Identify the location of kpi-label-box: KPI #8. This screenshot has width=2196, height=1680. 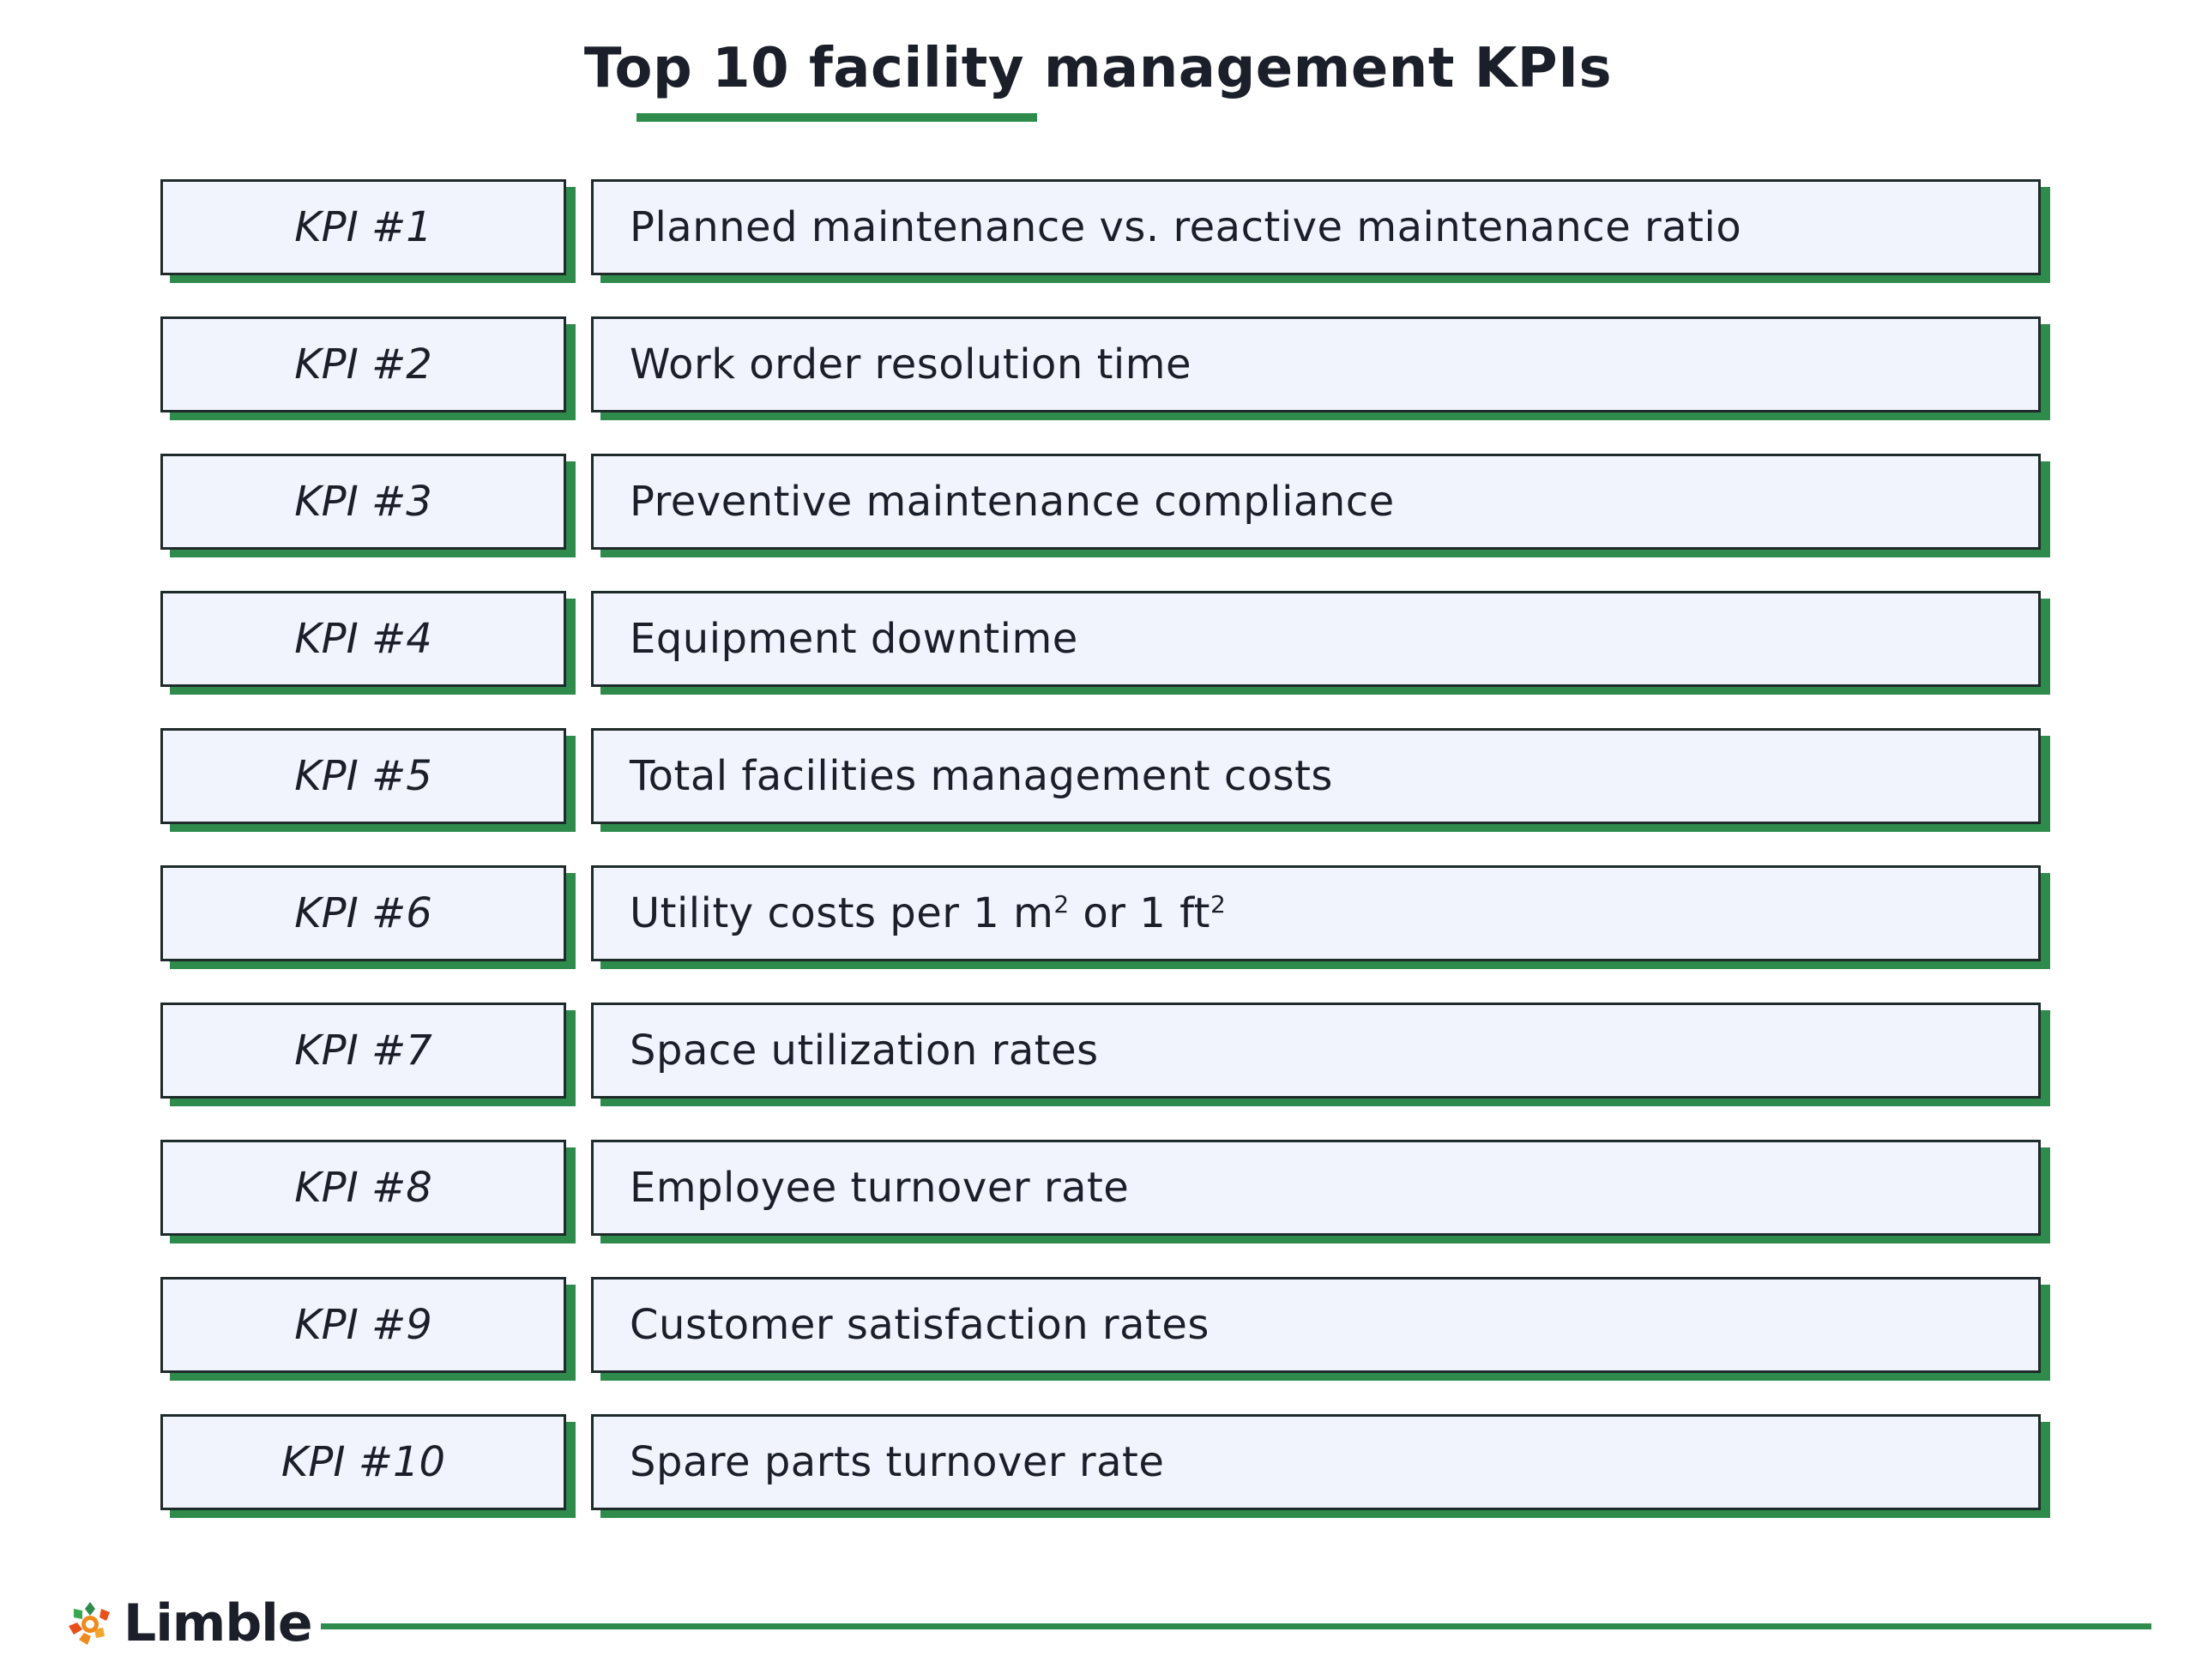
(363, 1188).